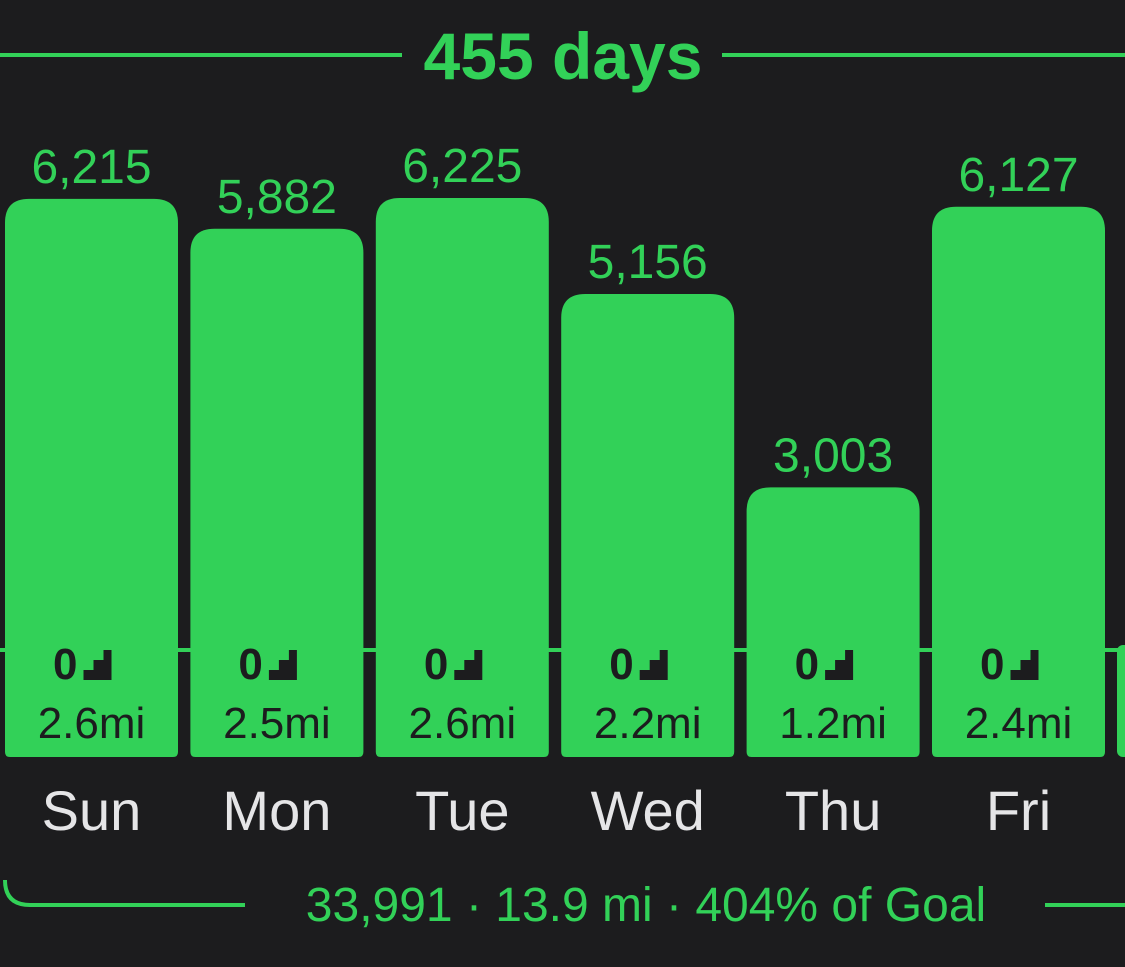 The width and height of the screenshot is (1125, 967). What do you see at coordinates (91, 167) in the screenshot?
I see `value-label: 6,215` at bounding box center [91, 167].